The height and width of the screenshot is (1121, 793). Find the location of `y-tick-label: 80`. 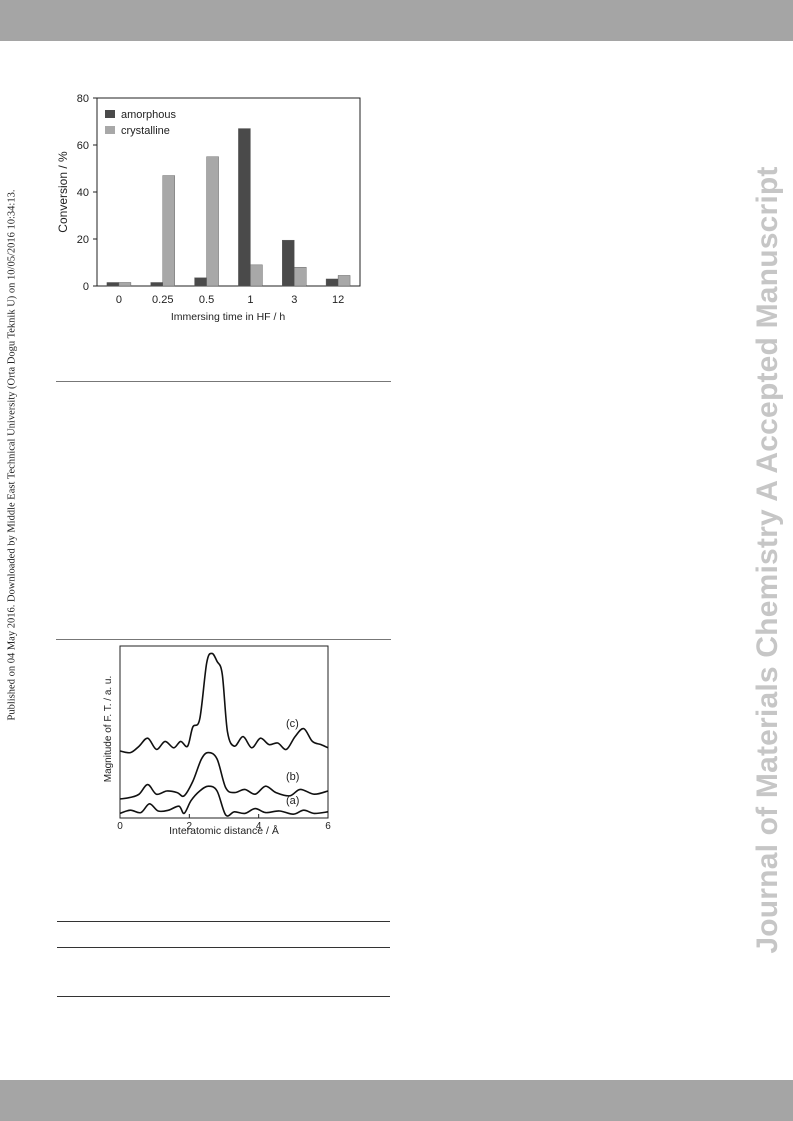

y-tick-label: 80 is located at coordinates (83, 99).